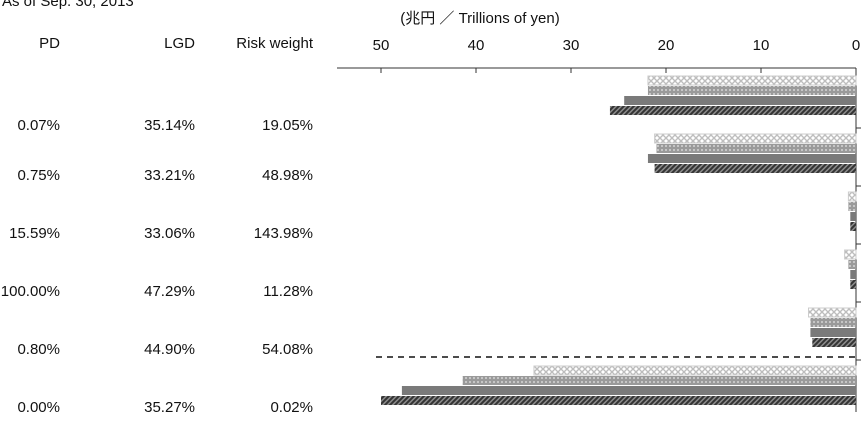  Describe the element at coordinates (179, 43) in the screenshot. I see `column-header: LGD` at that location.